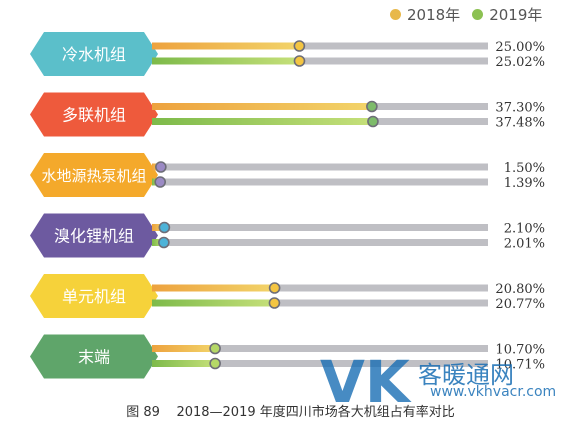  I want to click on watermark-url: www.vkhvacr.com, so click(493, 392).